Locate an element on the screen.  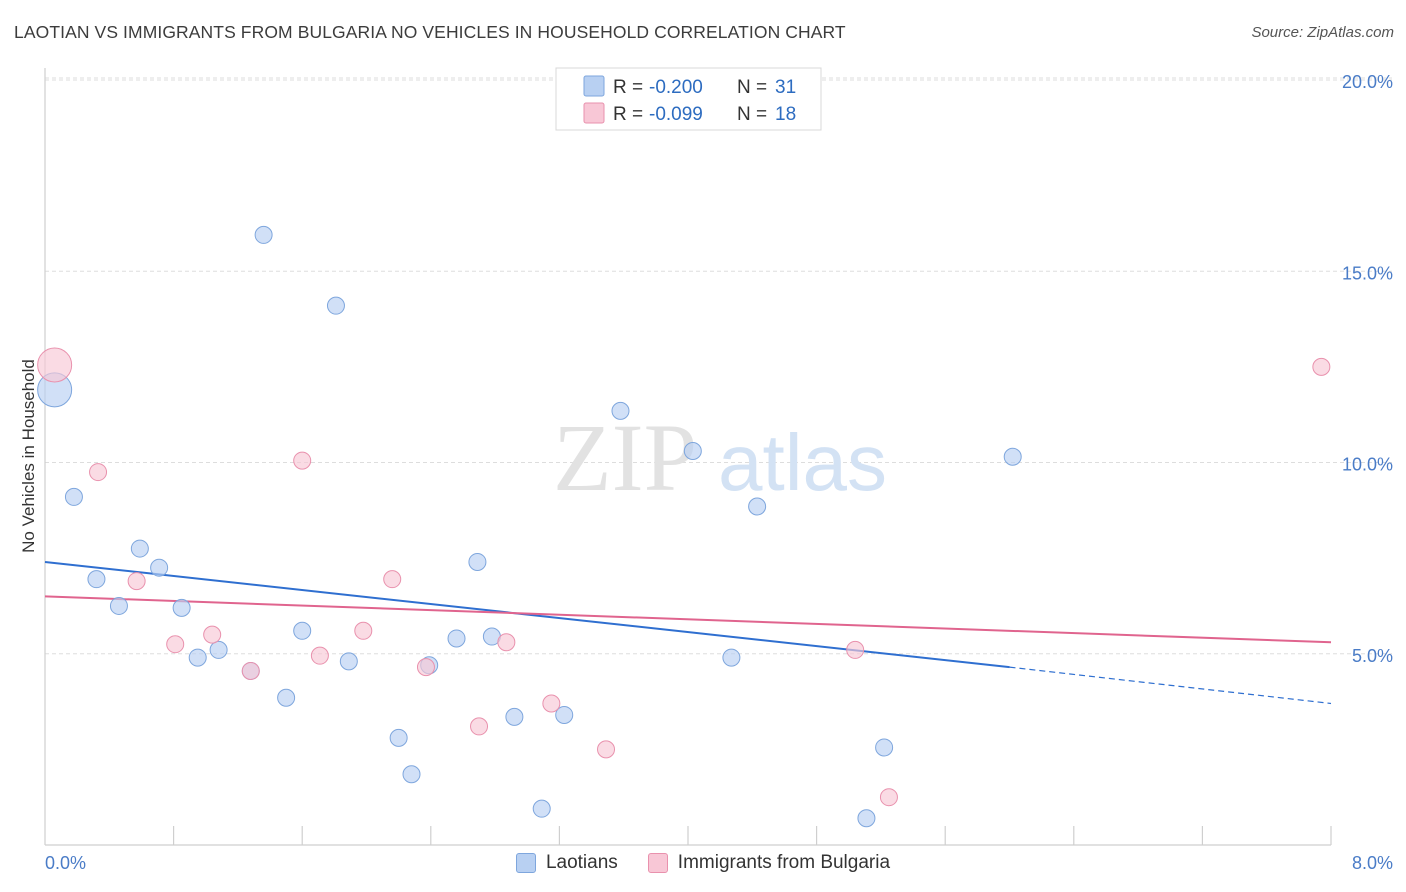
y-axis-title: No Vehicles in Household is located at coordinates (28, 456).